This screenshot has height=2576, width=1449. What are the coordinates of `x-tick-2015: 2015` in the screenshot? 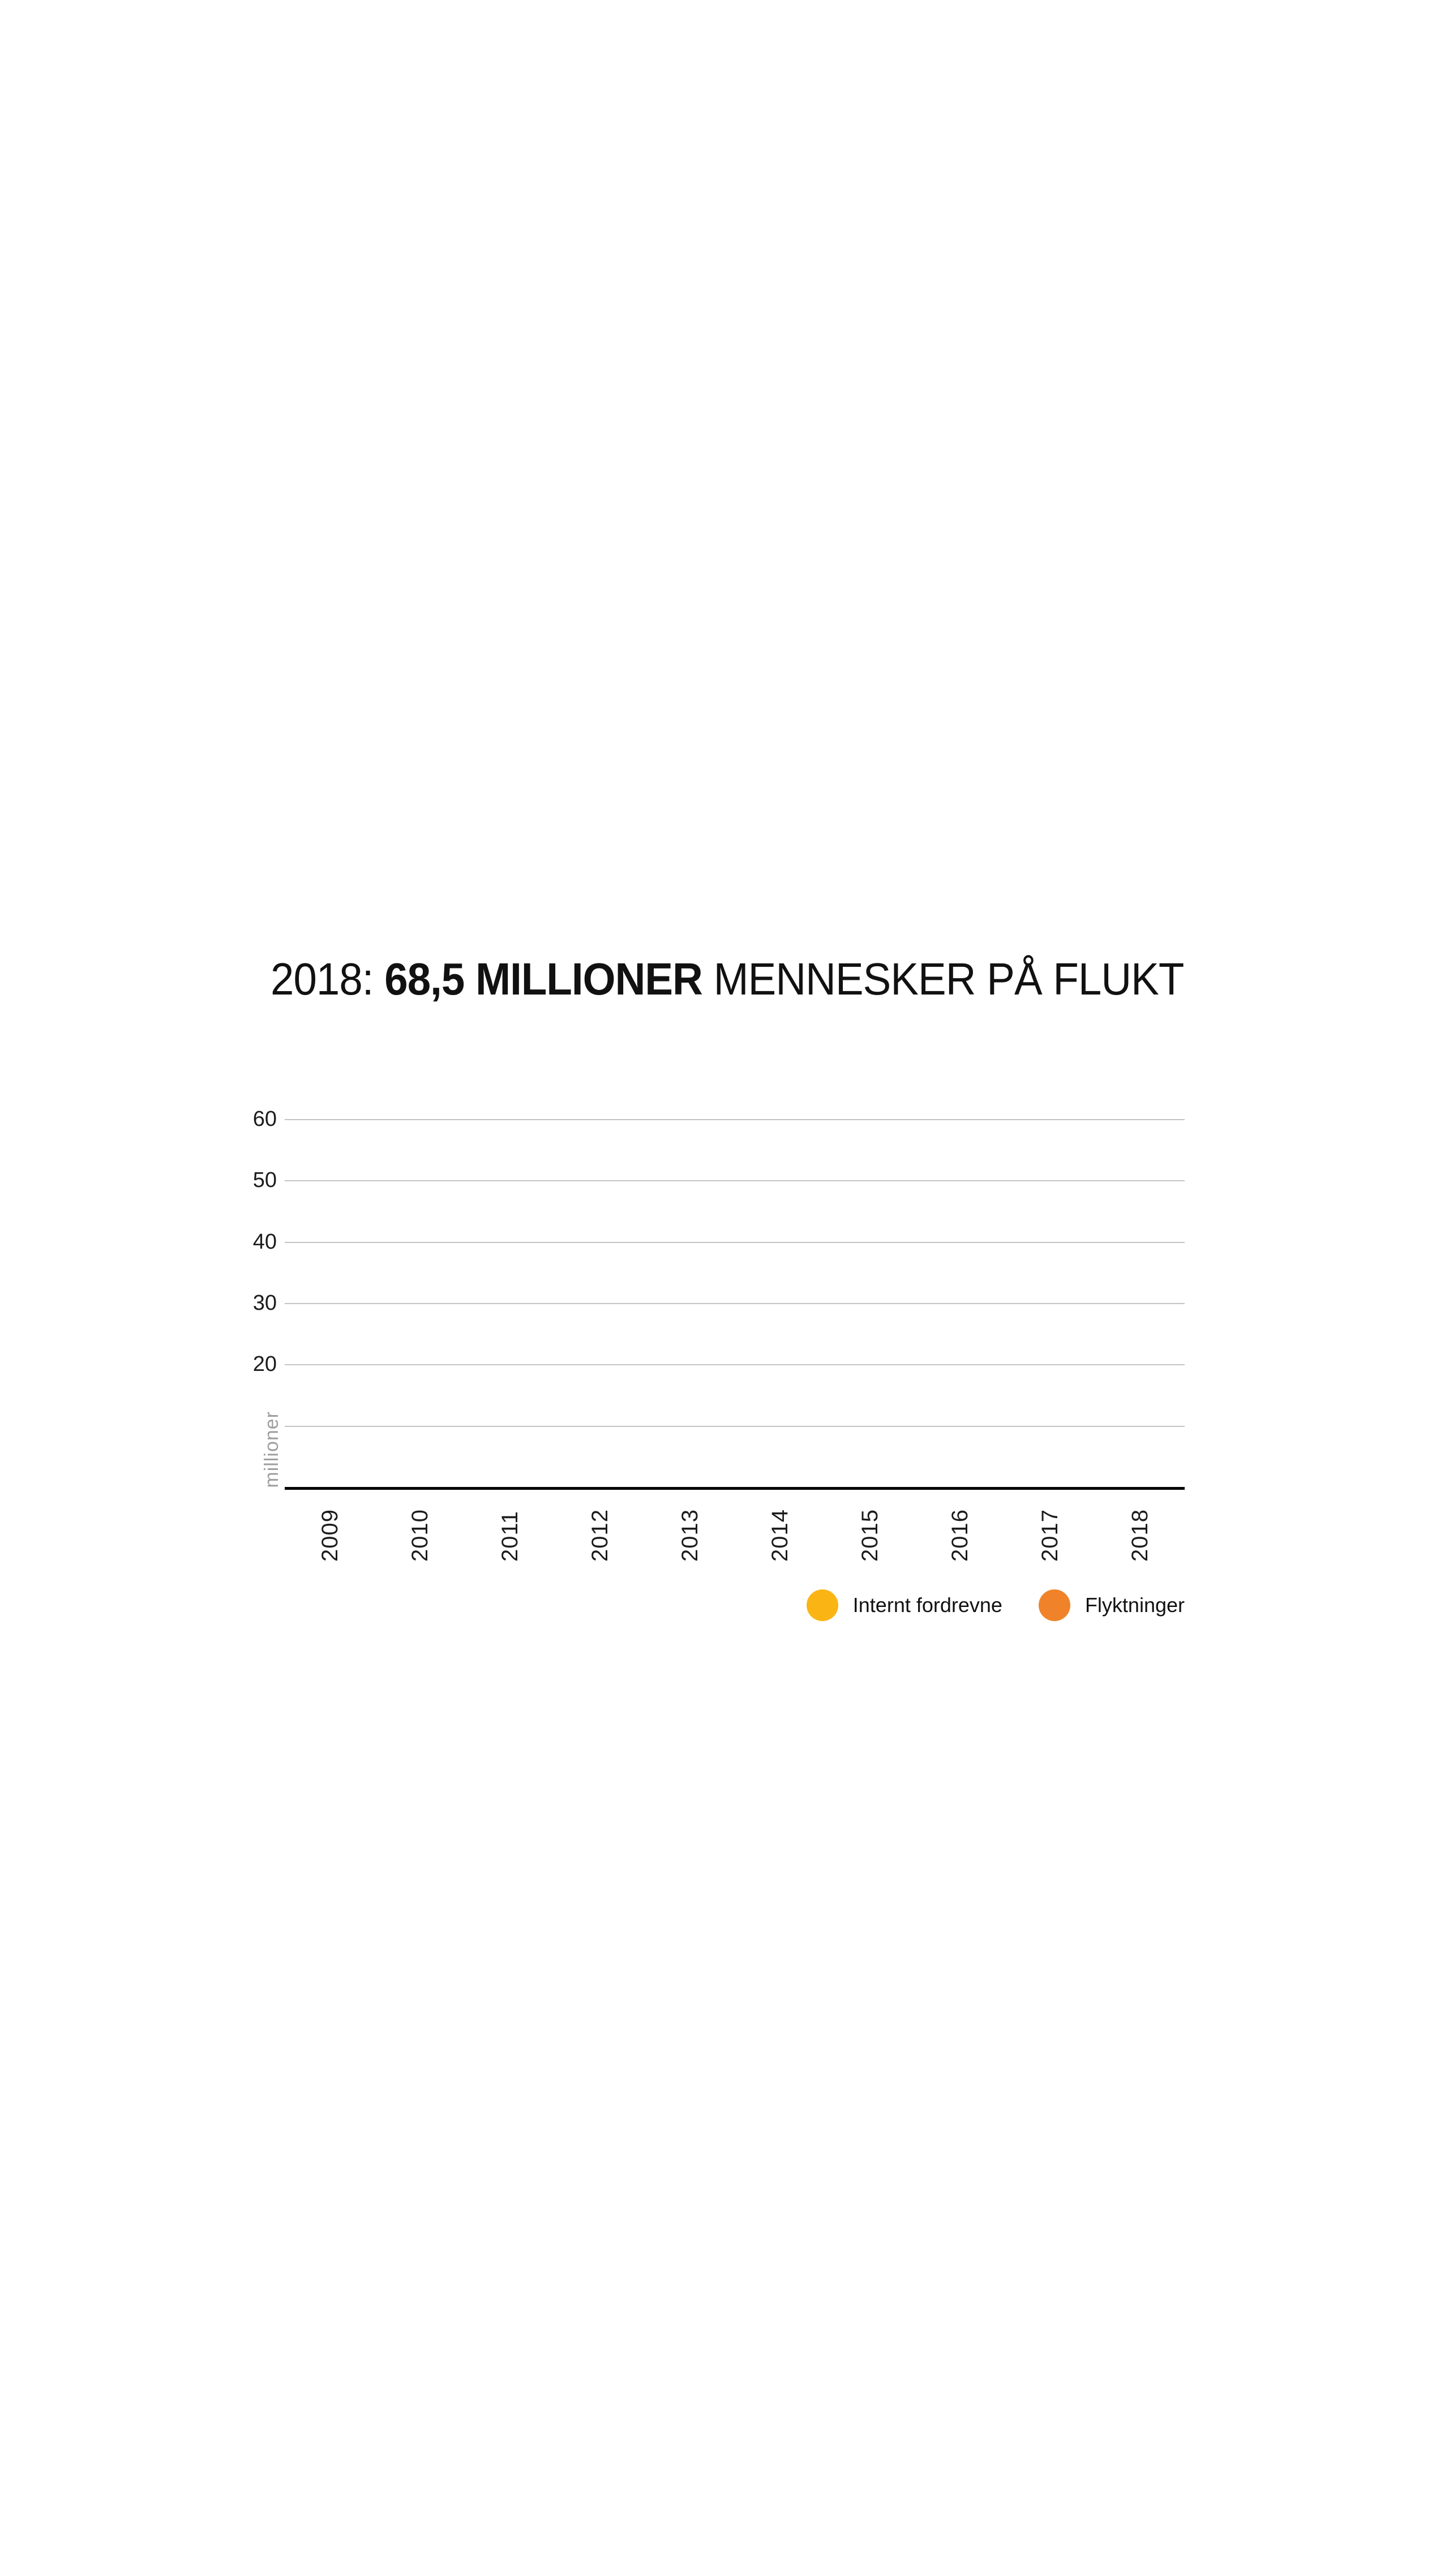 It's located at (870, 1526).